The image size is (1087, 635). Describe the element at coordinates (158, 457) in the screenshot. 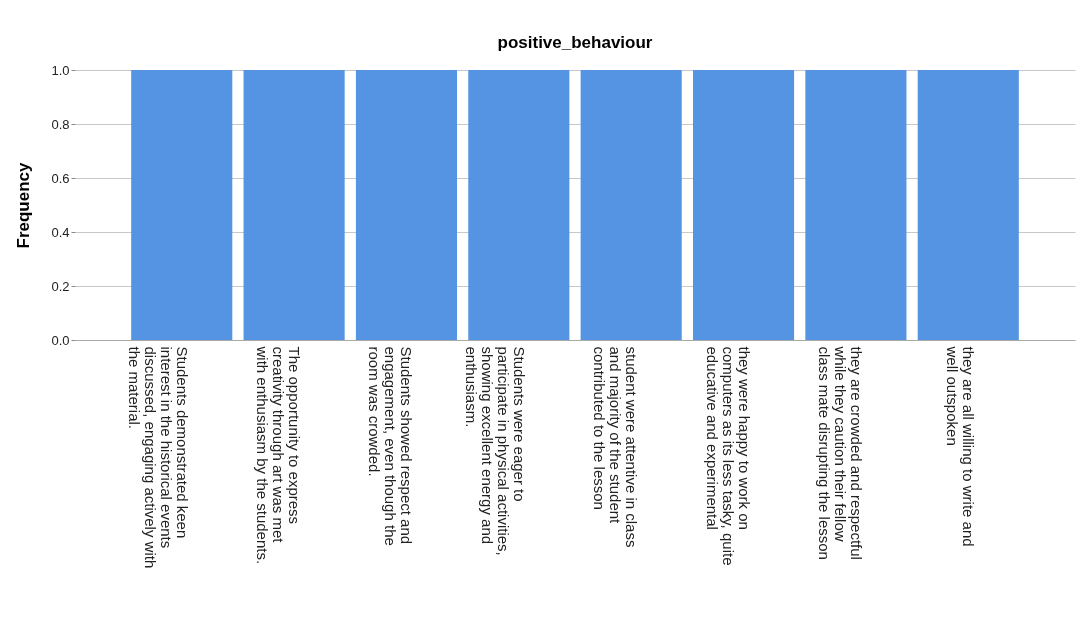

I see `x-tick-label: Students demonstrated keen interest in the historical events discussed, engaging actively with the material.` at that location.